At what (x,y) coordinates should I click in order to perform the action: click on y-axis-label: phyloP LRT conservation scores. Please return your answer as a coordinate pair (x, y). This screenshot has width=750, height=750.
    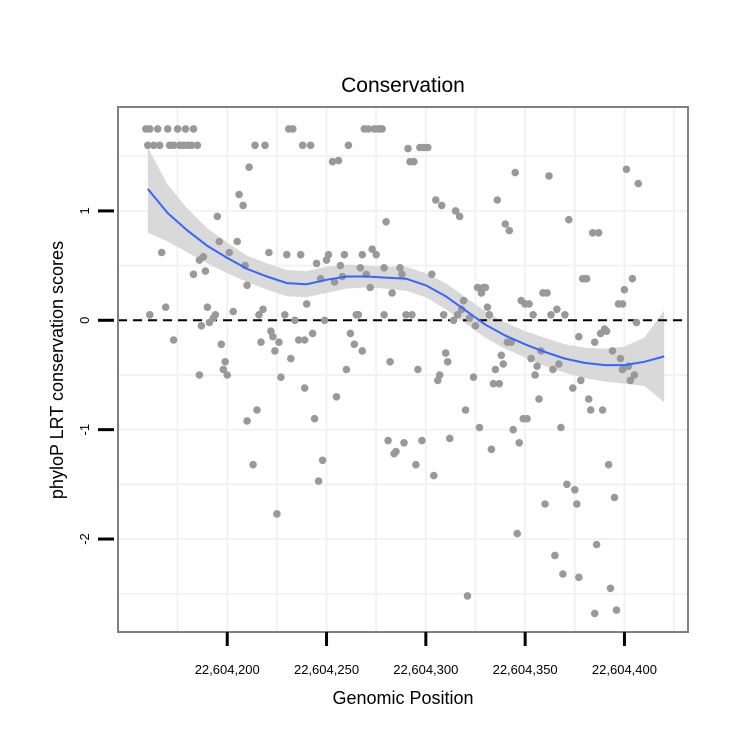
    Looking at the image, I should click on (57, 370).